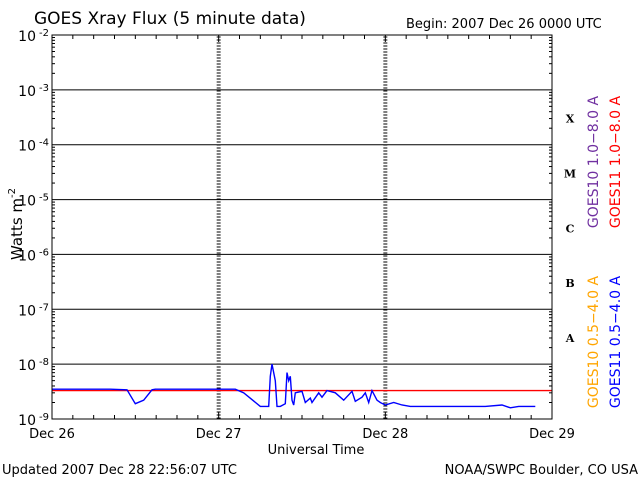 This screenshot has width=640, height=480. I want to click on x-tick-label: Dec 26, so click(52, 434).